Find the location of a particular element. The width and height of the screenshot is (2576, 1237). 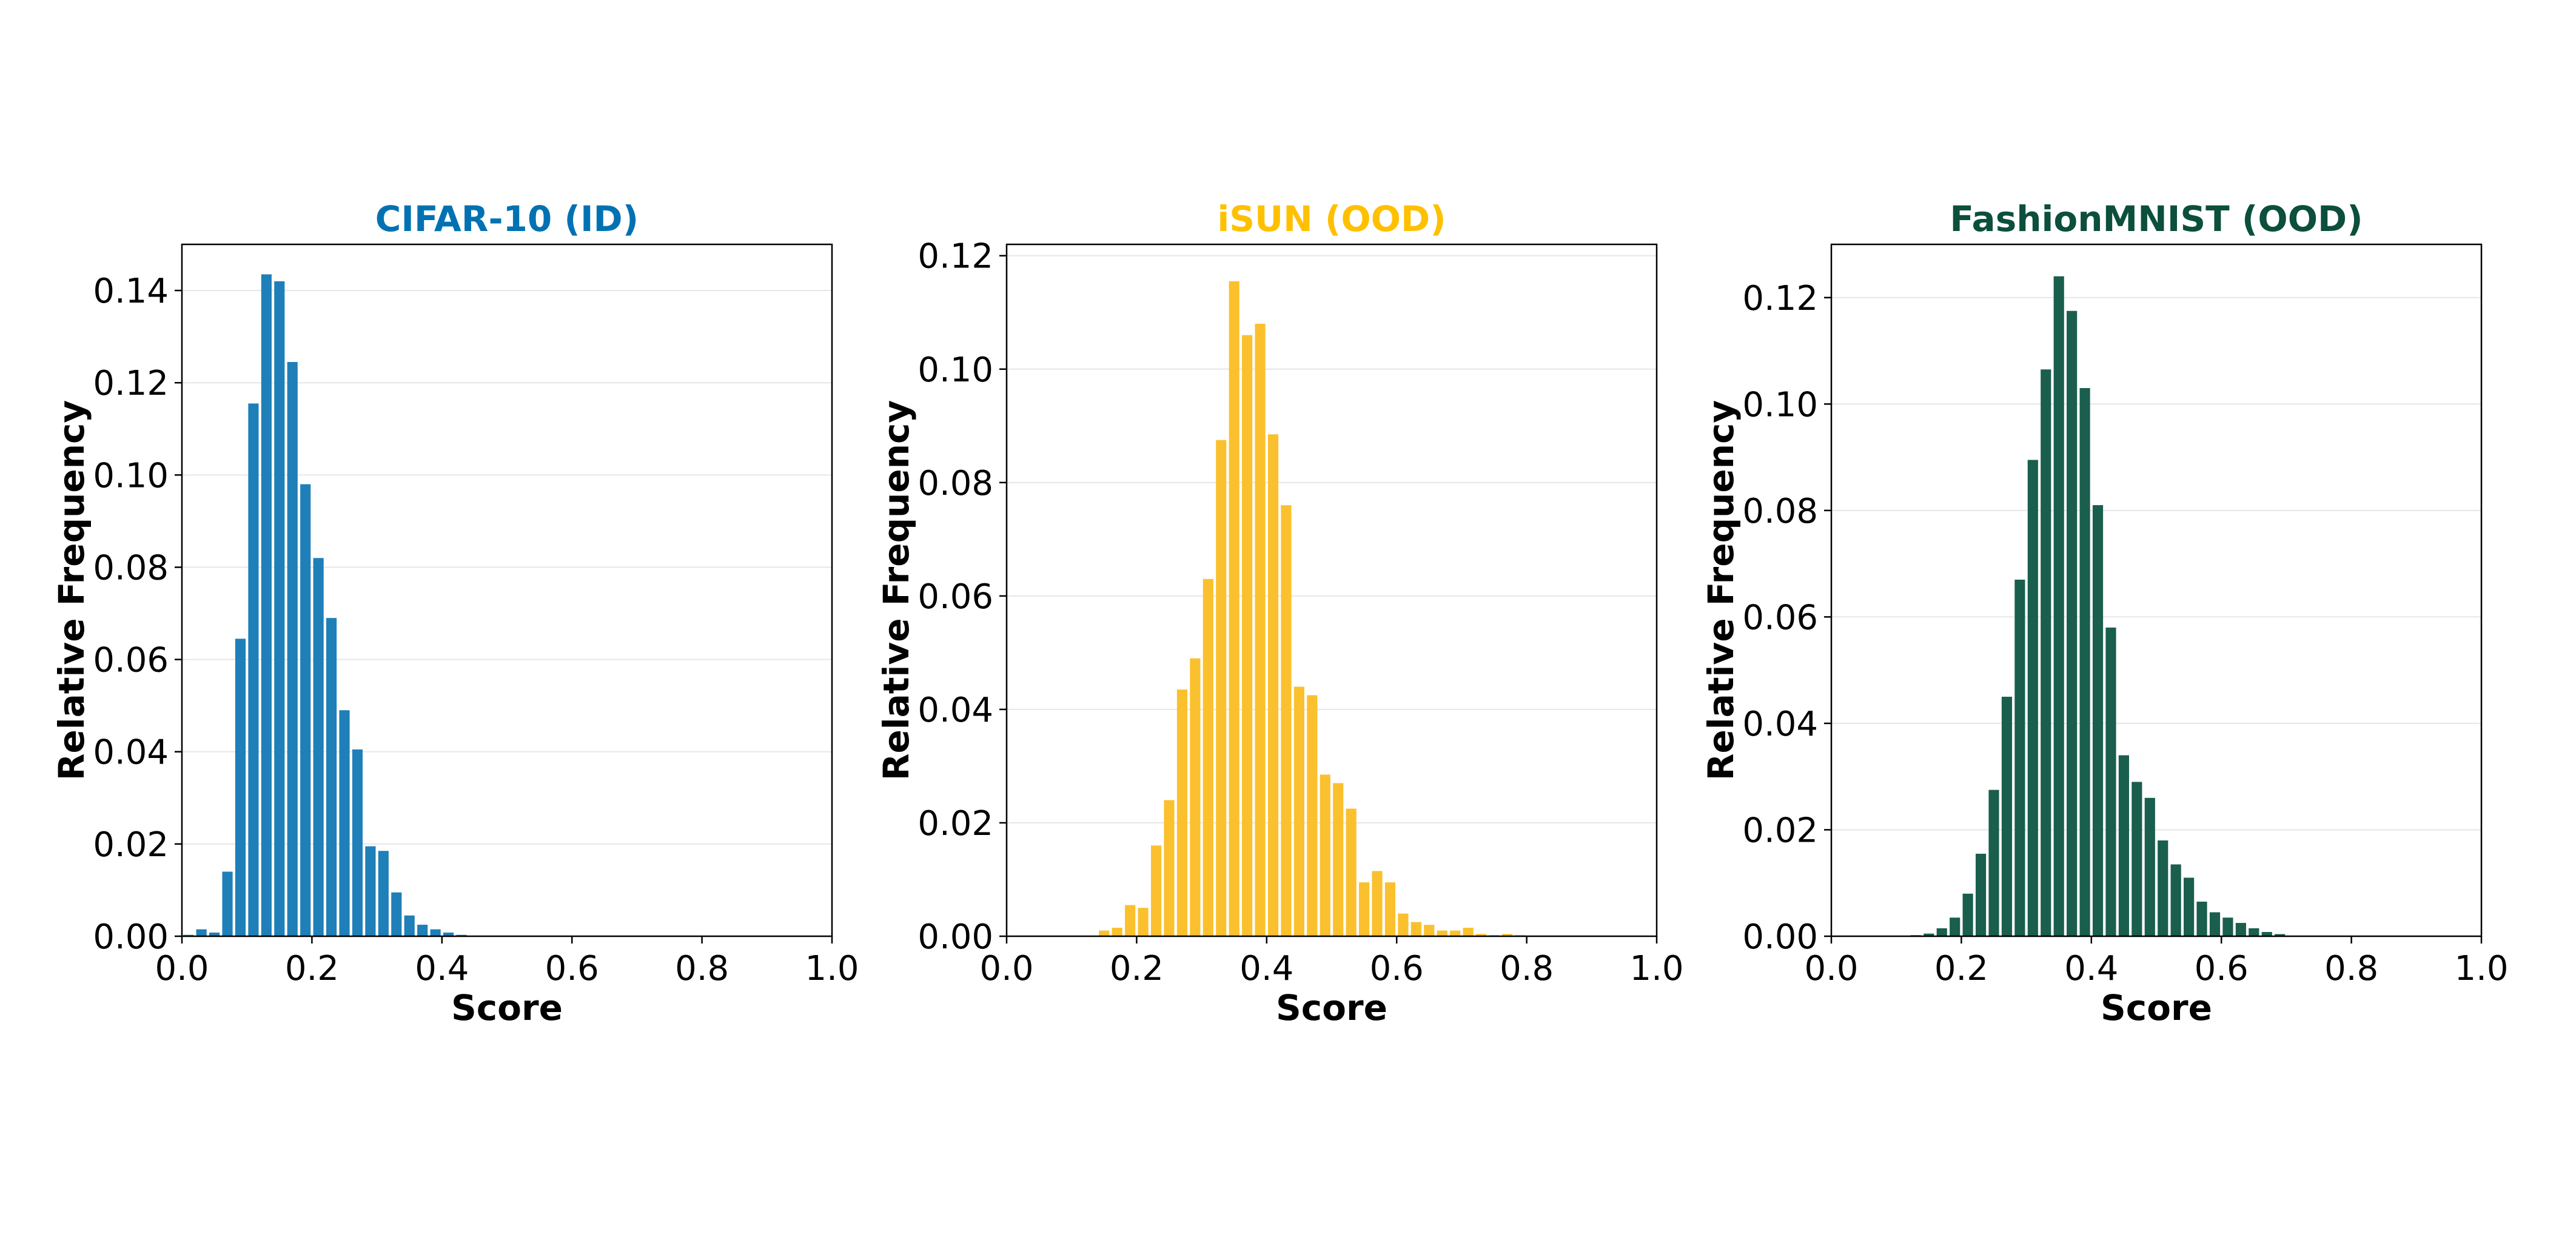

y-ticks: 0.00 0.02 0.04 0.06 0.08 0.10 0.12 is located at coordinates (1787, 618).